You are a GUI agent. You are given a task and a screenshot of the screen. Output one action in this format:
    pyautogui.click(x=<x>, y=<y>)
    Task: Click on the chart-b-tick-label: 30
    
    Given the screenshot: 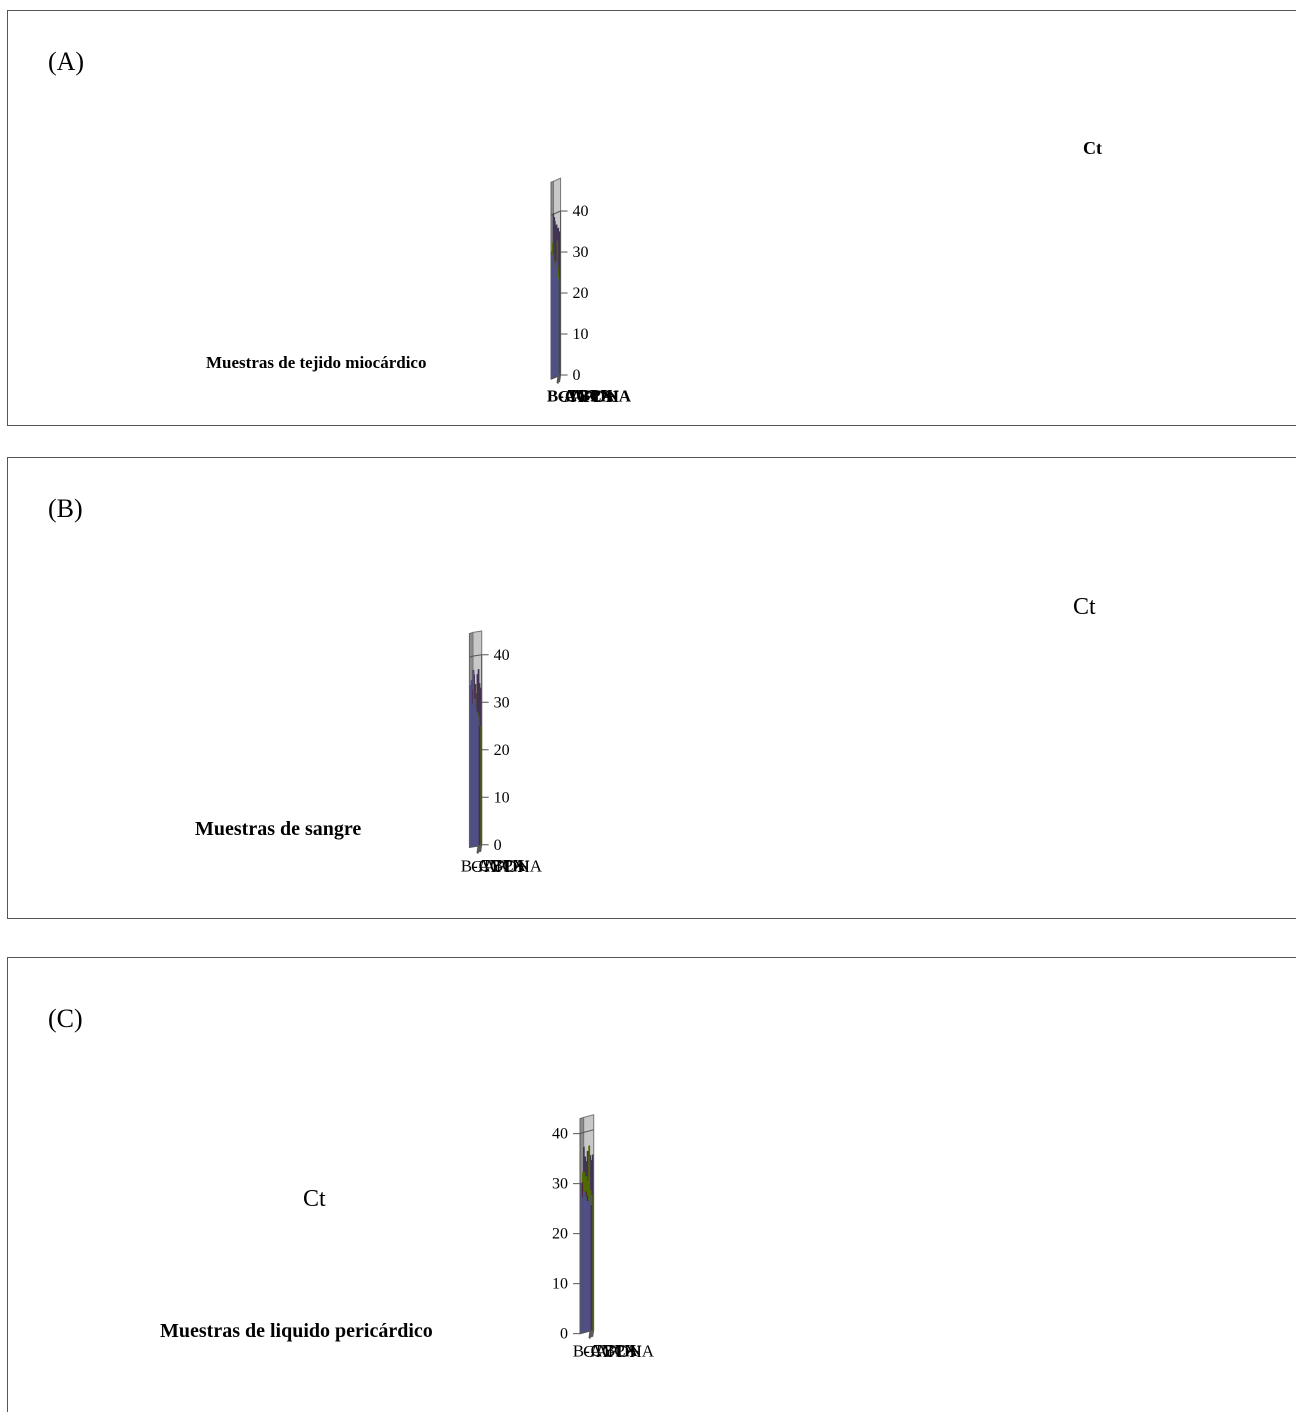 What is the action you would take?
    pyautogui.click(x=502, y=702)
    